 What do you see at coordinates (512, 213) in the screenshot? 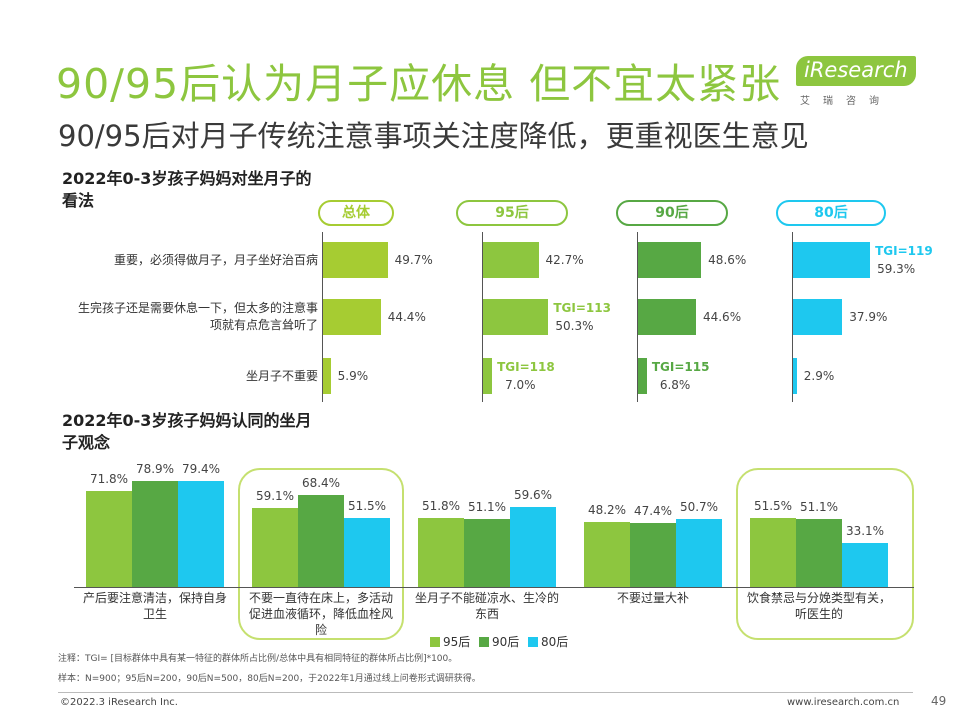
I see `group-pill-1: 95后` at bounding box center [512, 213].